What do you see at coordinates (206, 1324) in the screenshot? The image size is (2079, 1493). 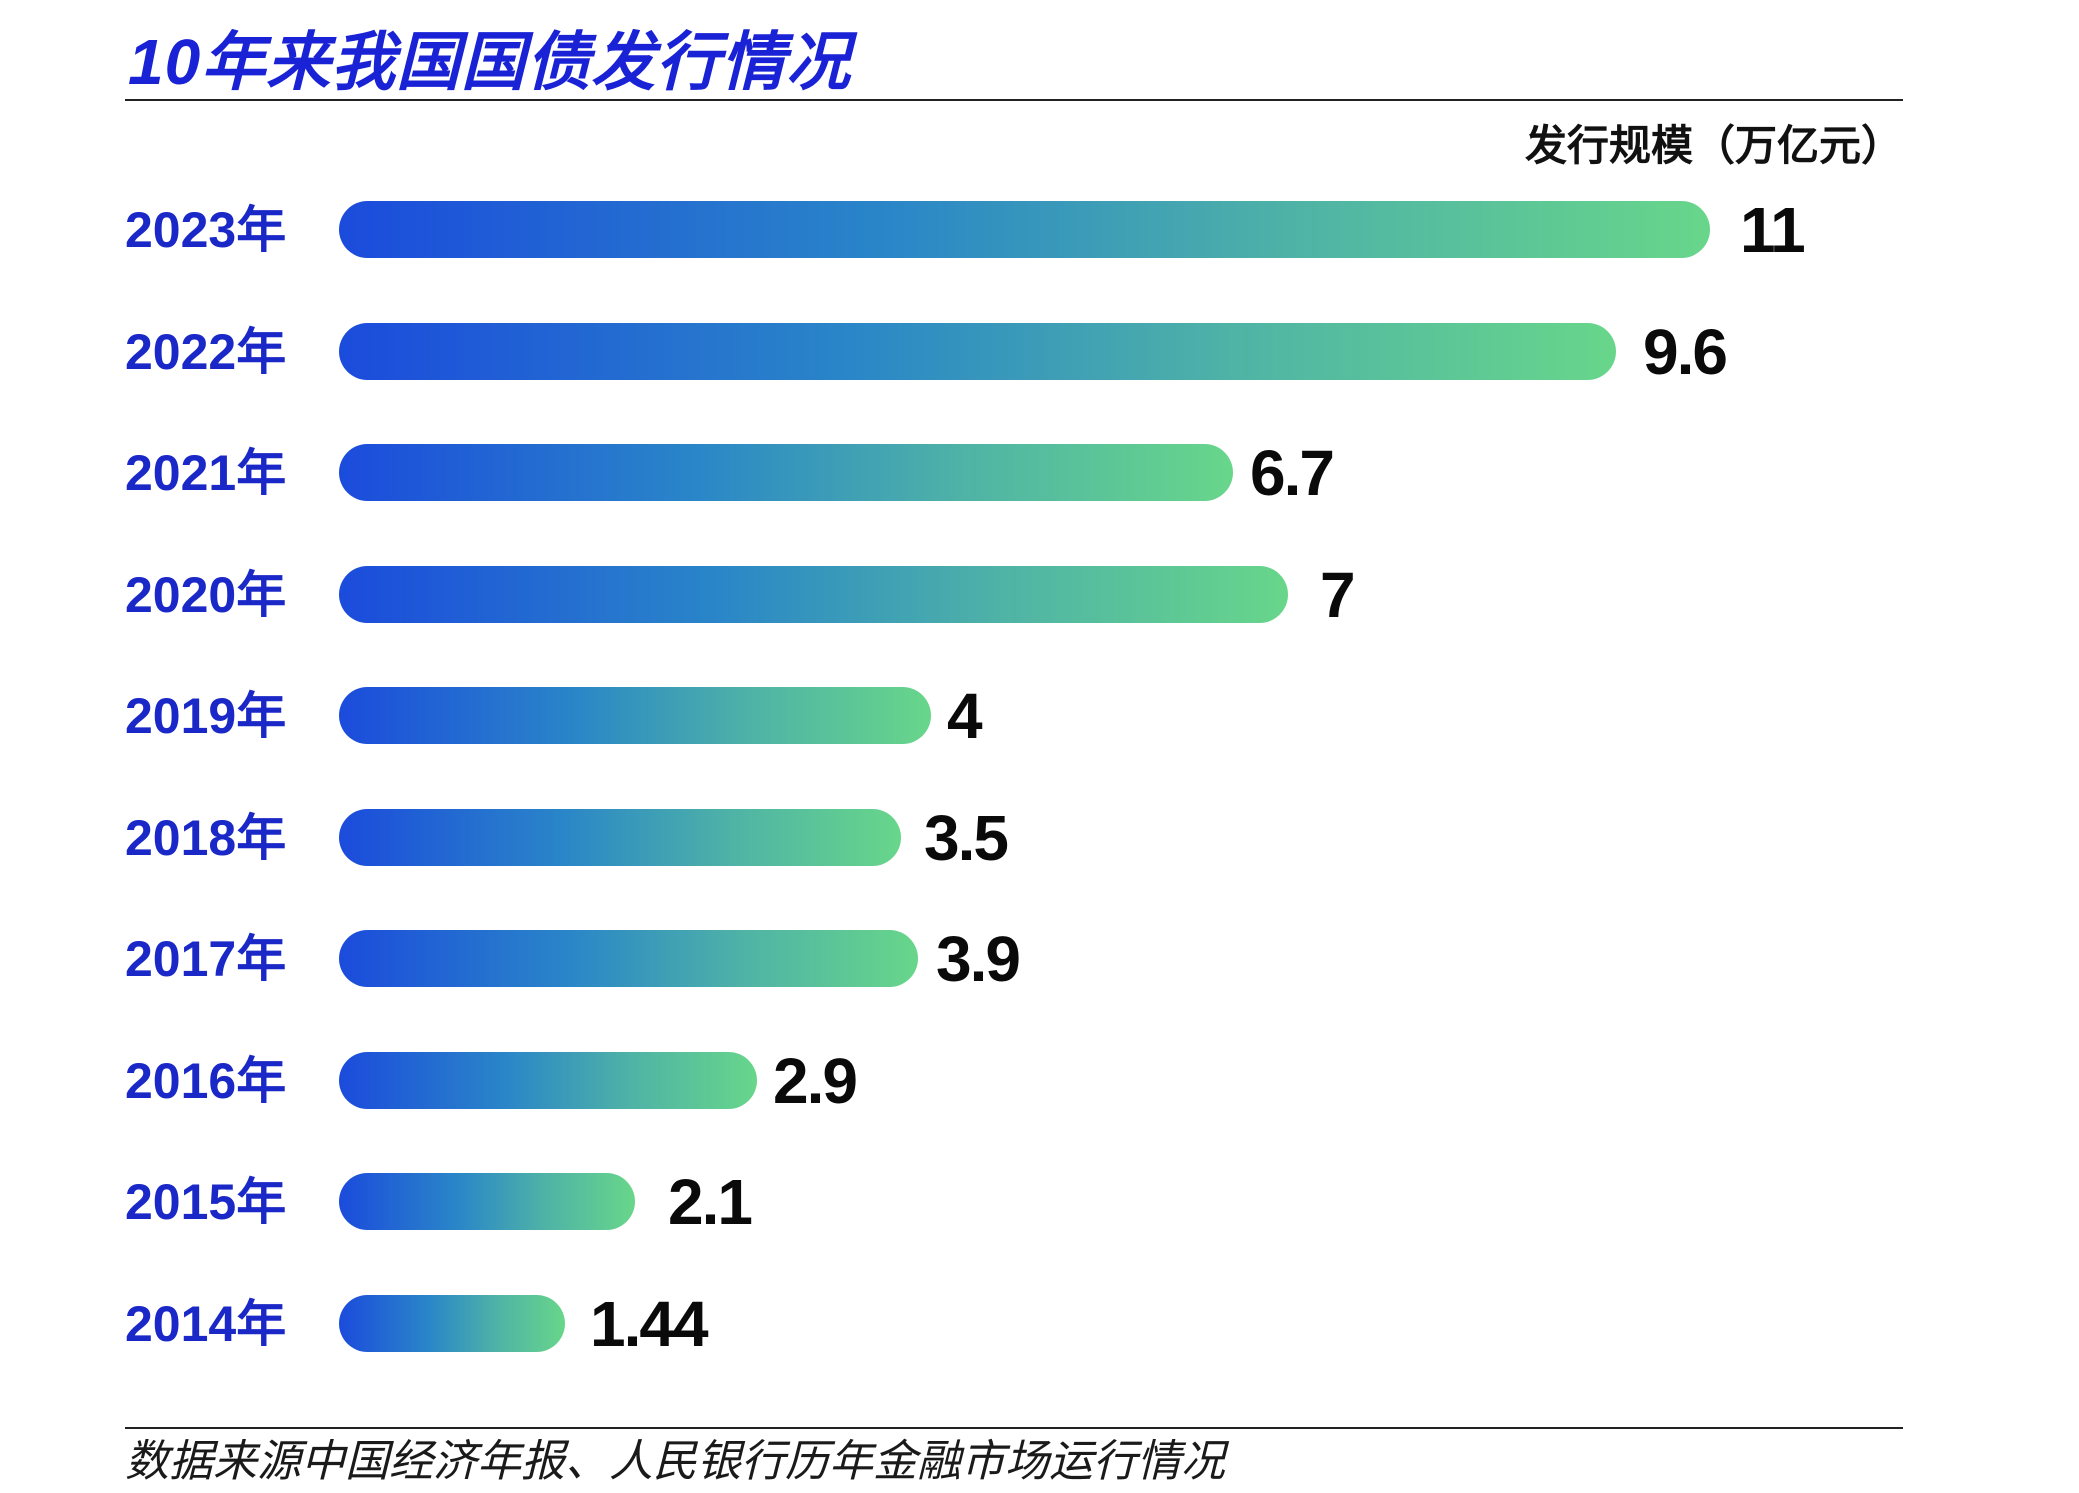 I see `year-label: 2014年` at bounding box center [206, 1324].